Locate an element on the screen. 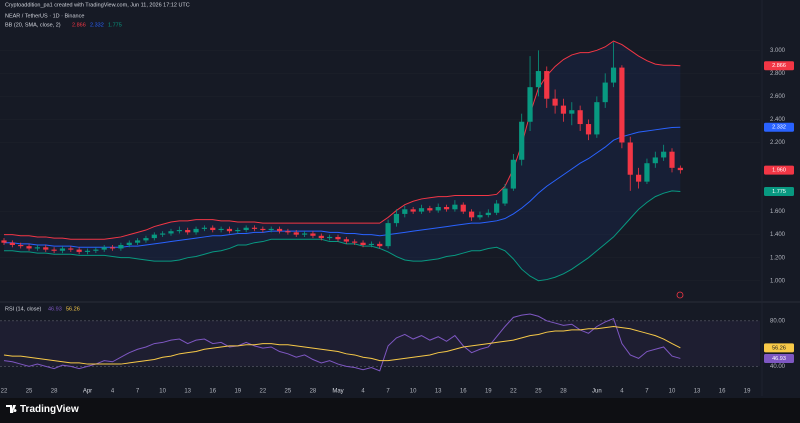 This screenshot has width=800, height=423. last-price-label-bg is located at coordinates (779, 170).